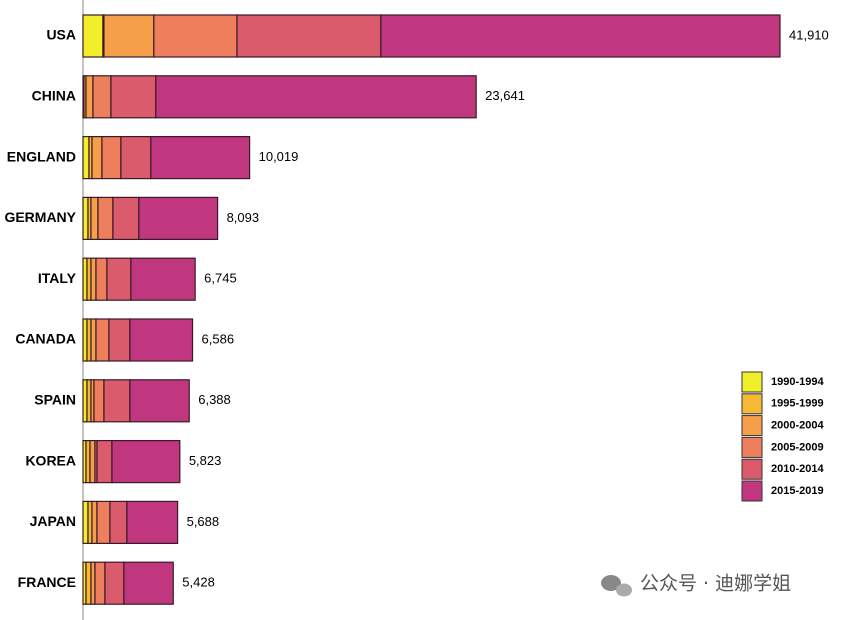 Image resolution: width=865 pixels, height=620 pixels. I want to click on category-label: ENGLAND, so click(41, 156).